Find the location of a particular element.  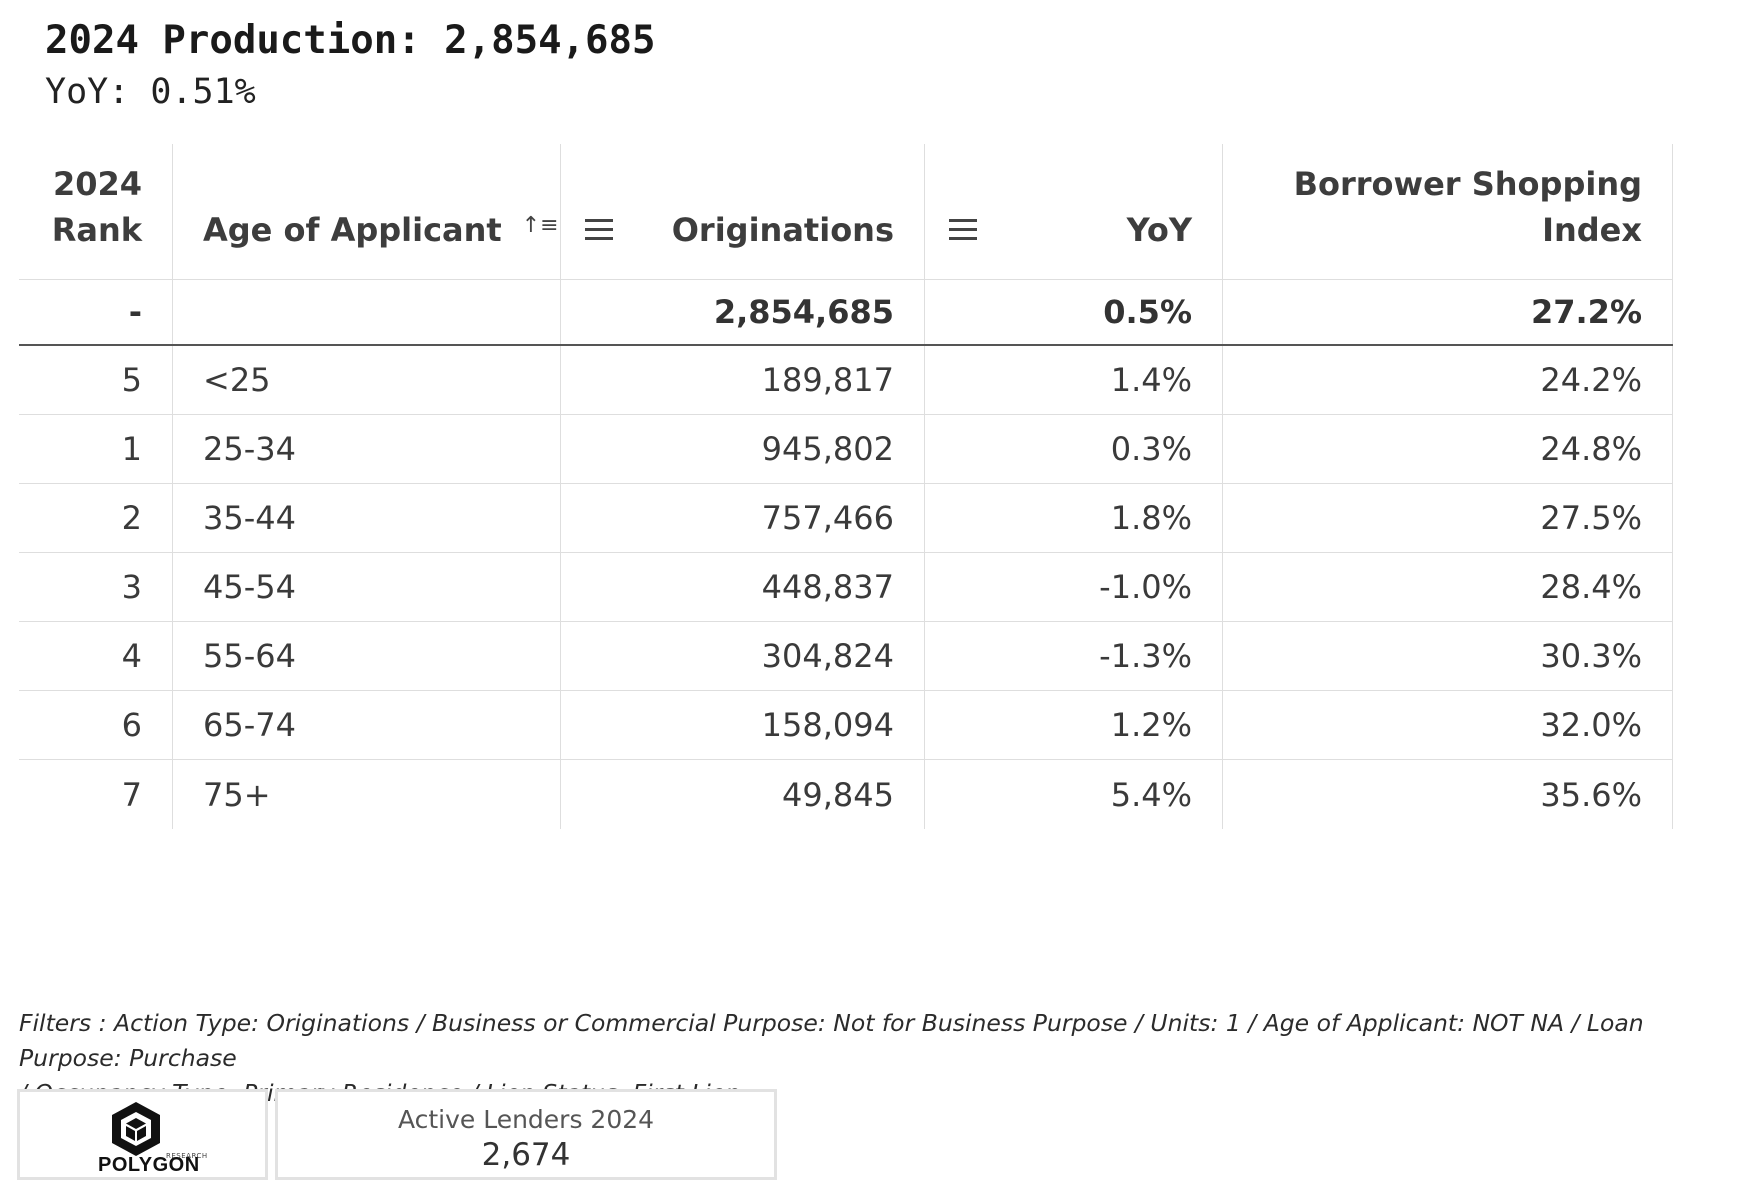

table-row: 5 <25 189,817 1.4% 24.2% is located at coordinates (846, 380).